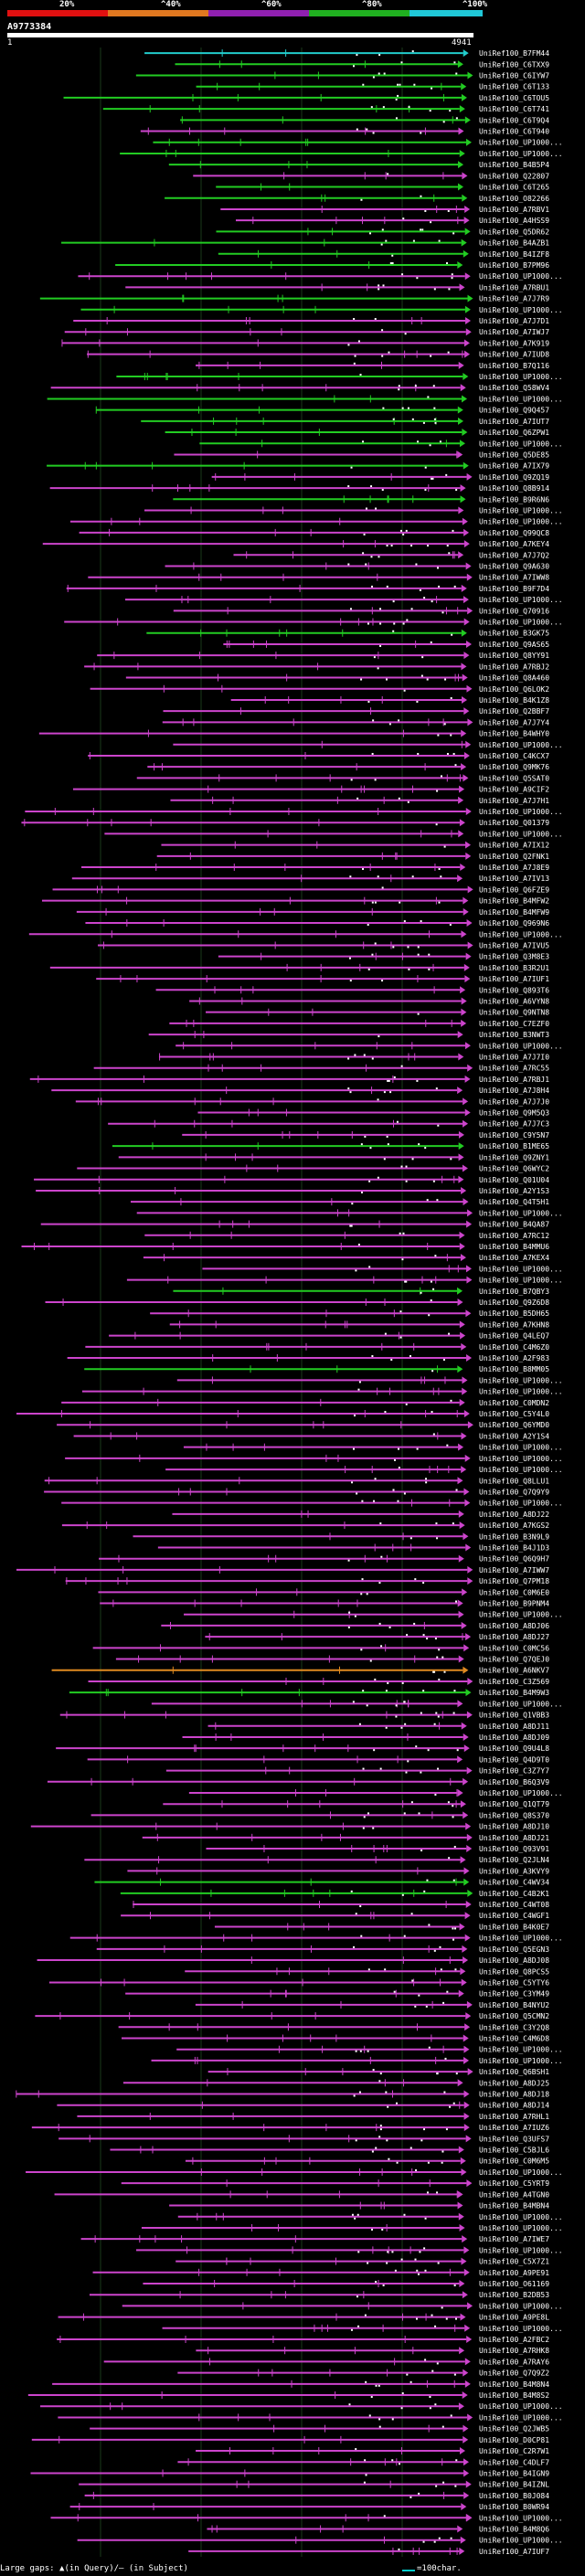 The height and width of the screenshot is (2576, 585). What do you see at coordinates (294, 1960) in the screenshot?
I see `hit-row: UniRef100_A8DJ08` at bounding box center [294, 1960].